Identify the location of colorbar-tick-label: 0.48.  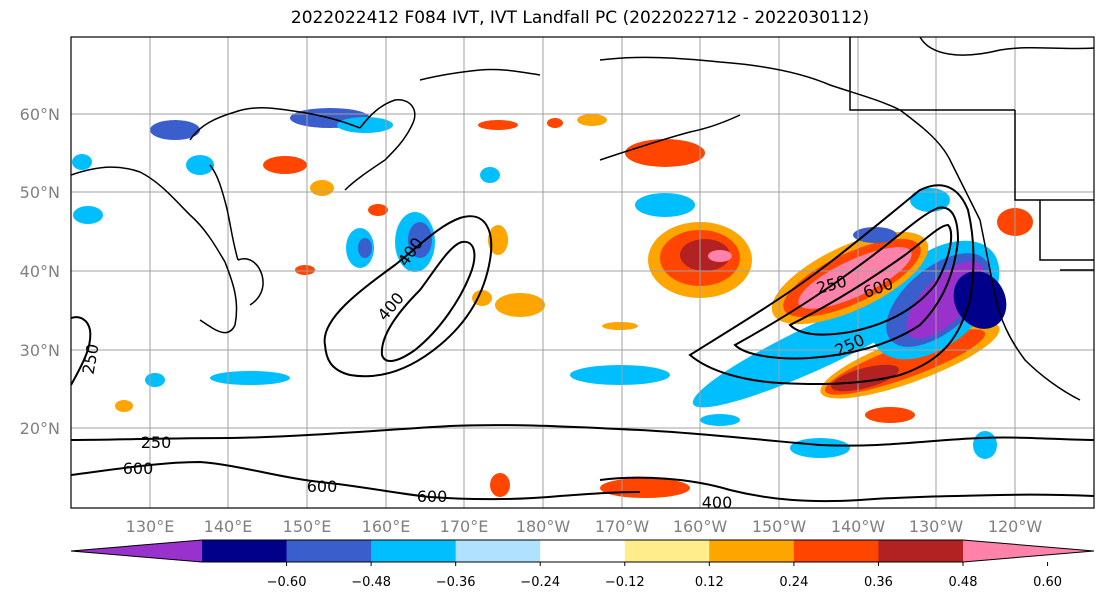
(963, 582).